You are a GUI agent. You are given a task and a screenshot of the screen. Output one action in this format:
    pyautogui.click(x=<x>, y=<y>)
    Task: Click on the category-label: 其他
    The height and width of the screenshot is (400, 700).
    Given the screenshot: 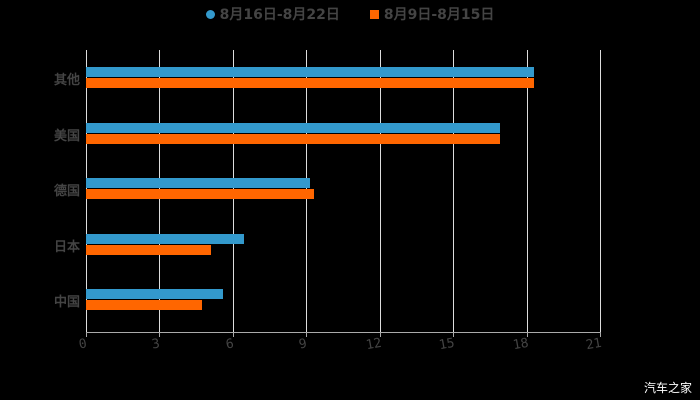 What is the action you would take?
    pyautogui.click(x=66, y=80)
    